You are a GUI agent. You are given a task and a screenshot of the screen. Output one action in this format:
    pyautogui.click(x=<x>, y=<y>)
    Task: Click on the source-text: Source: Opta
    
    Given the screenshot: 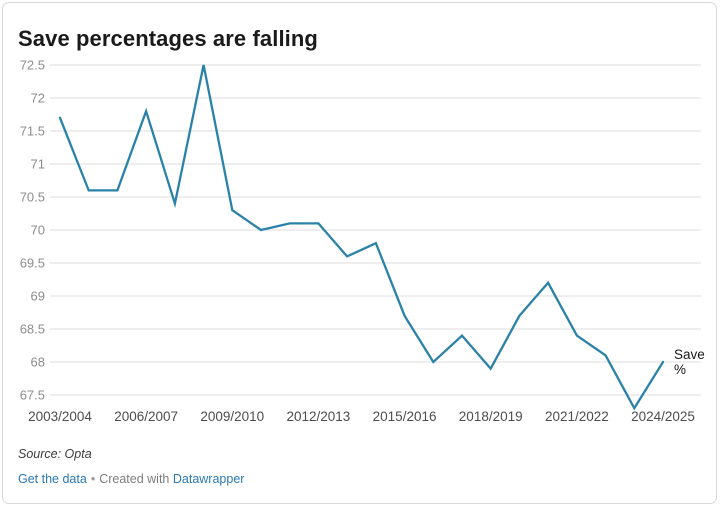 What is the action you would take?
    pyautogui.click(x=55, y=454)
    